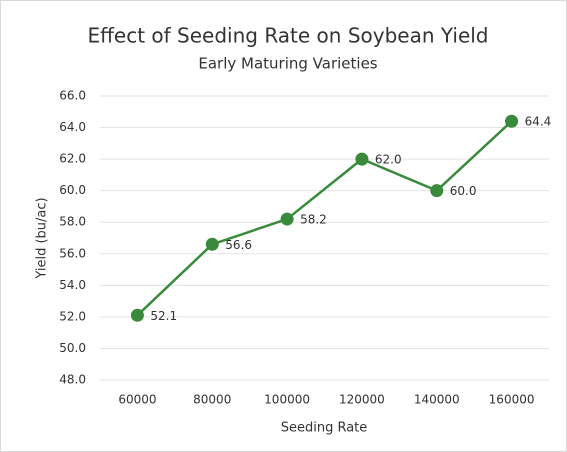  What do you see at coordinates (238, 245) in the screenshot?
I see `data-label: 56.6` at bounding box center [238, 245].